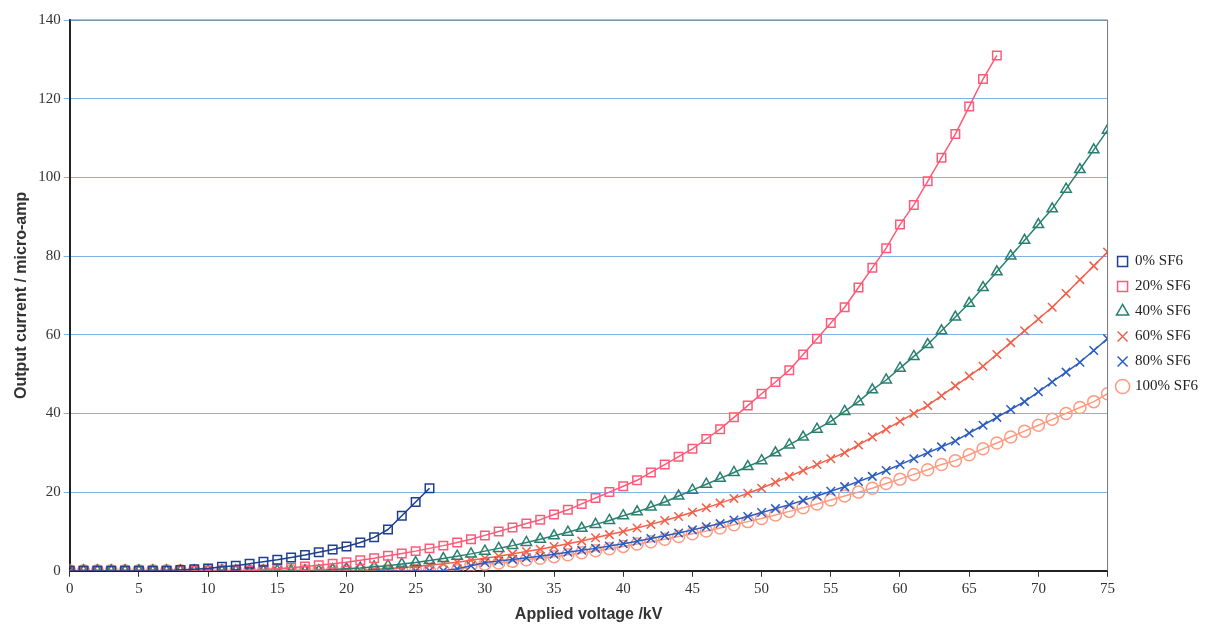 The height and width of the screenshot is (636, 1226). What do you see at coordinates (1163, 285) in the screenshot?
I see `legend-label: 20% SF6` at bounding box center [1163, 285].